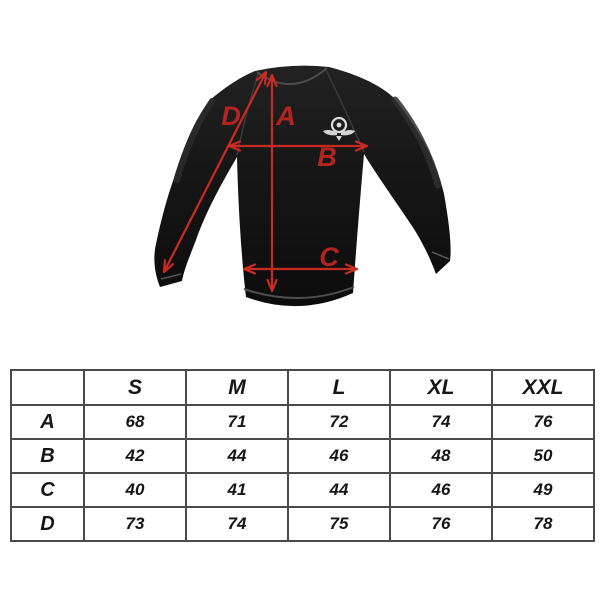 The width and height of the screenshot is (600, 600). I want to click on measurement-label-d: D, so click(231, 116).